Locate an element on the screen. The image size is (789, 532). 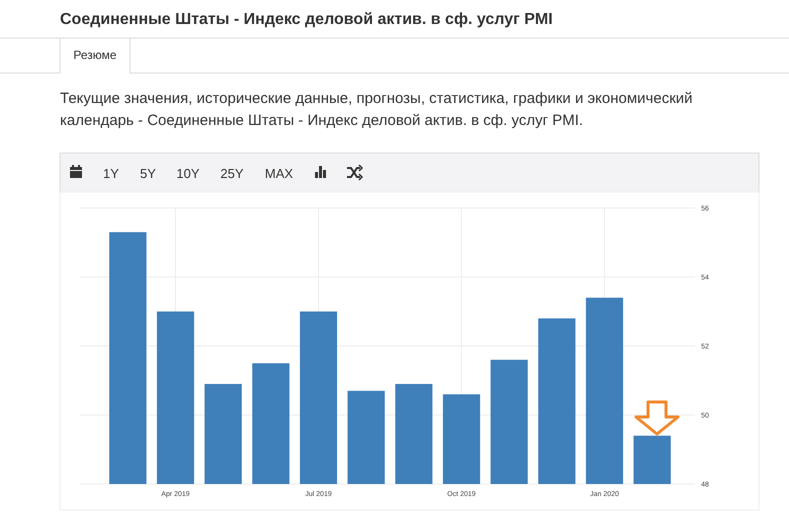
text: Резюме is located at coordinates (95, 55).